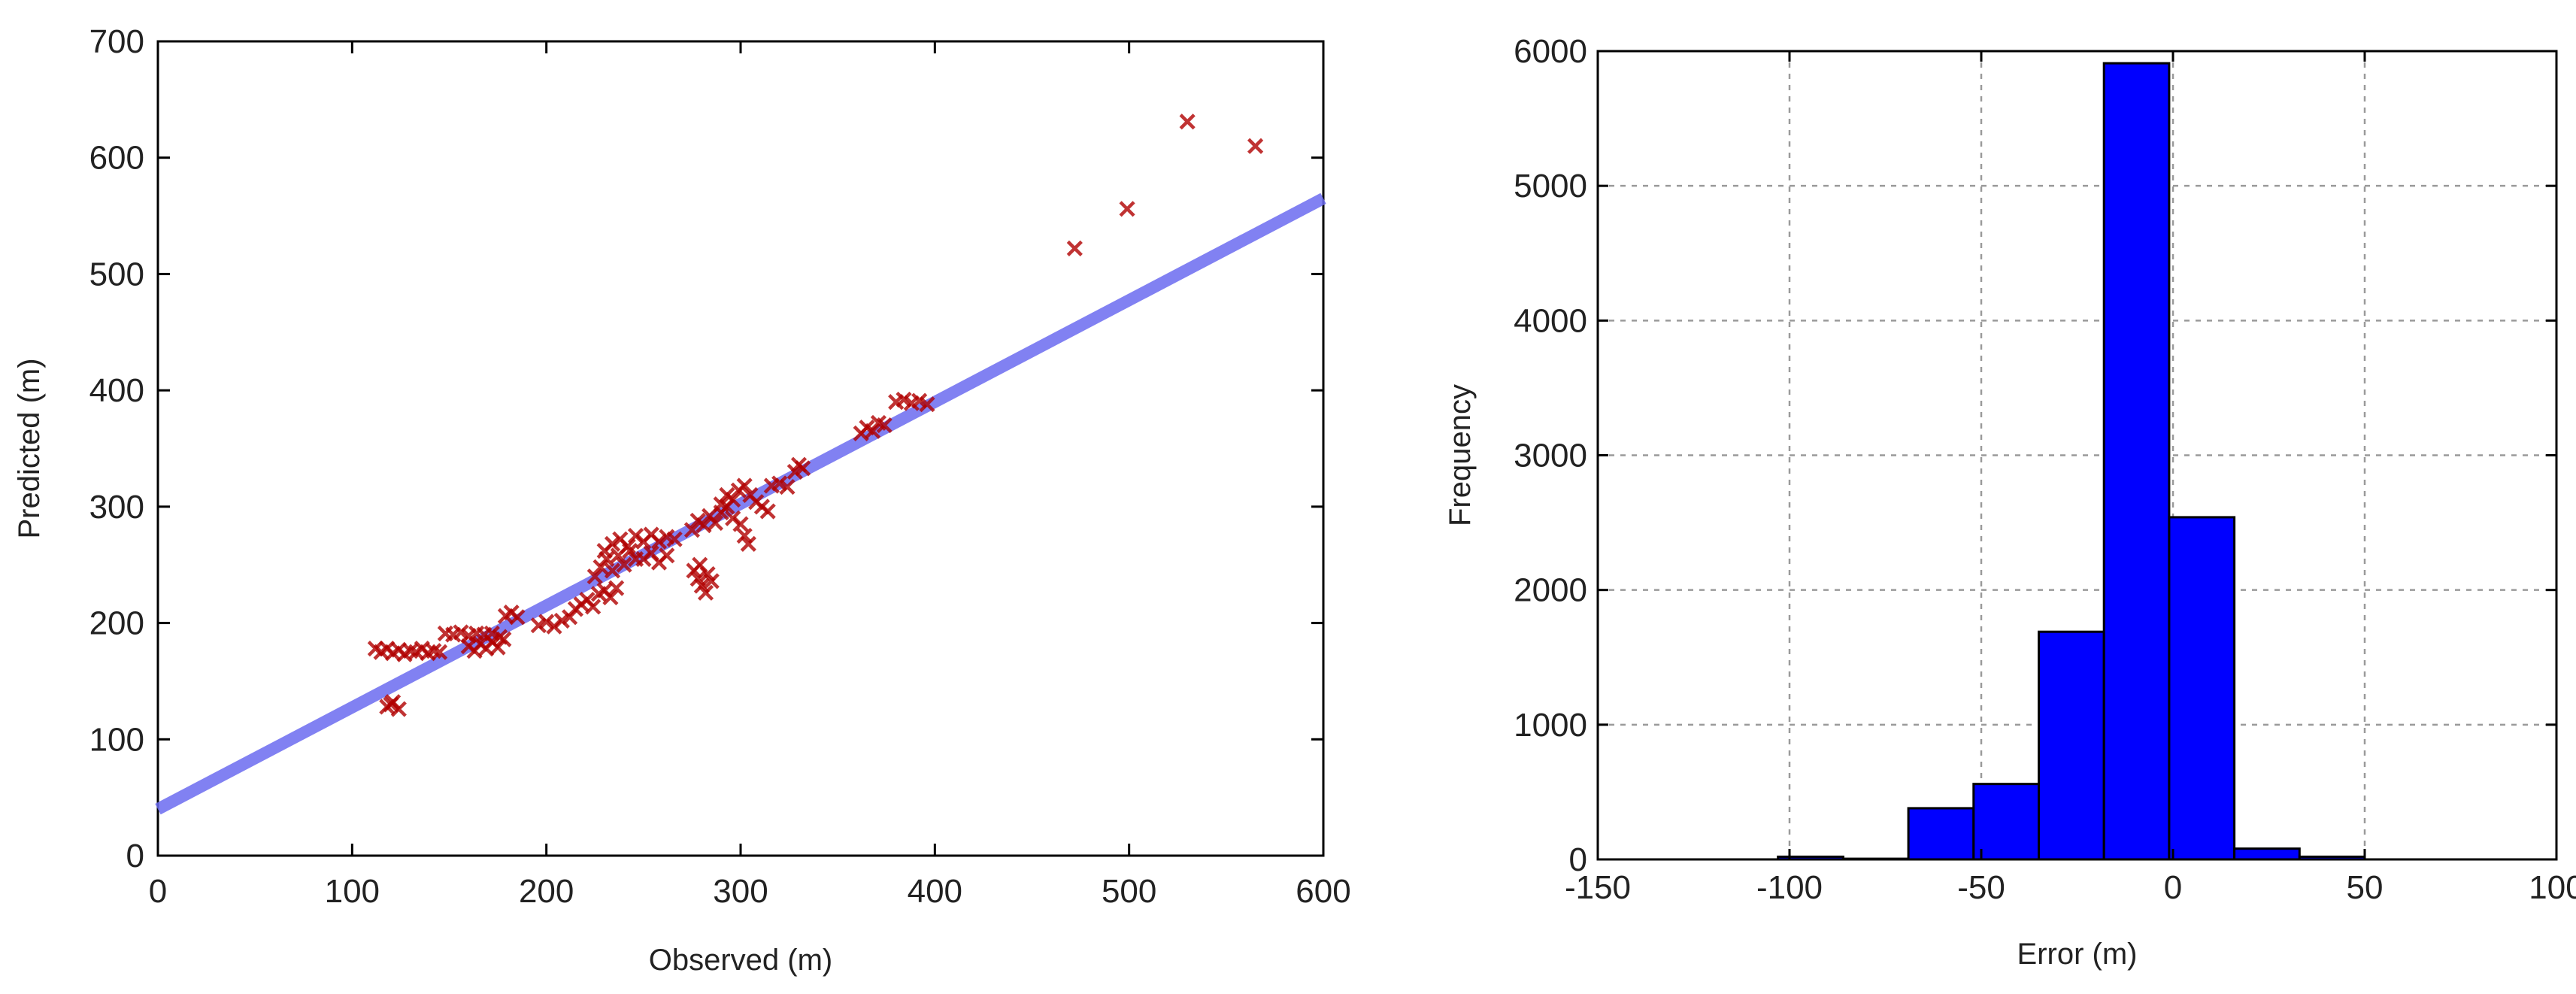  I want to click on x-tick-label: 200, so click(546, 891).